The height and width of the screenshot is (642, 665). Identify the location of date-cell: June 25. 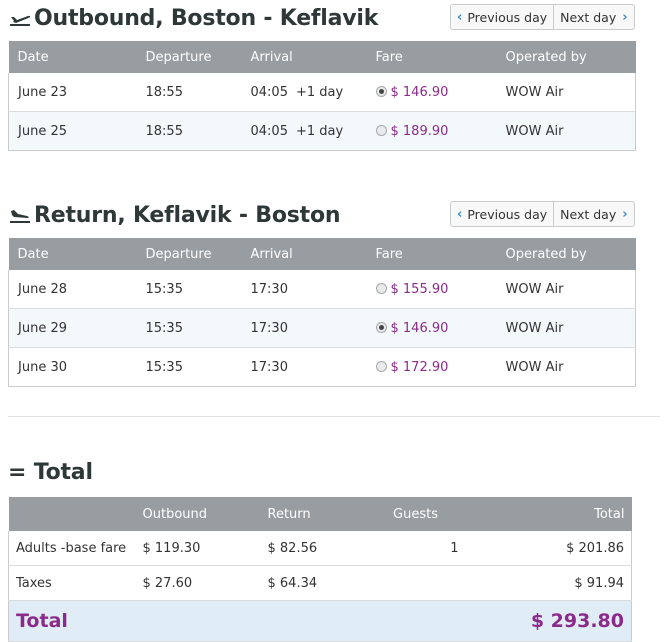
(72, 131).